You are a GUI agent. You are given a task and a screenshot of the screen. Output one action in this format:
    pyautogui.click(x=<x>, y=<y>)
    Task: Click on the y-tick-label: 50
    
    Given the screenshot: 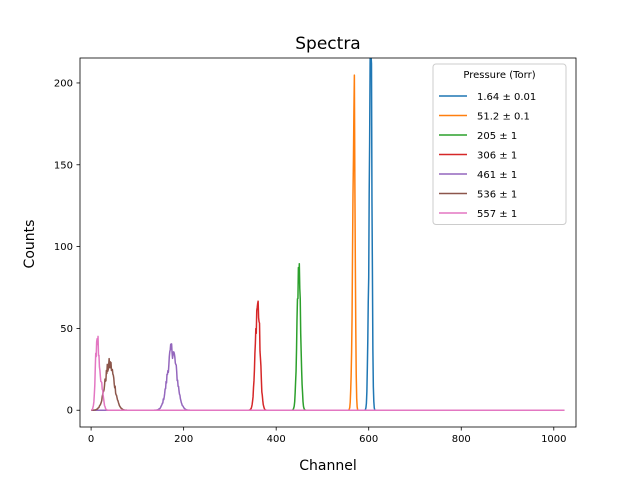 What is the action you would take?
    pyautogui.click(x=66, y=329)
    